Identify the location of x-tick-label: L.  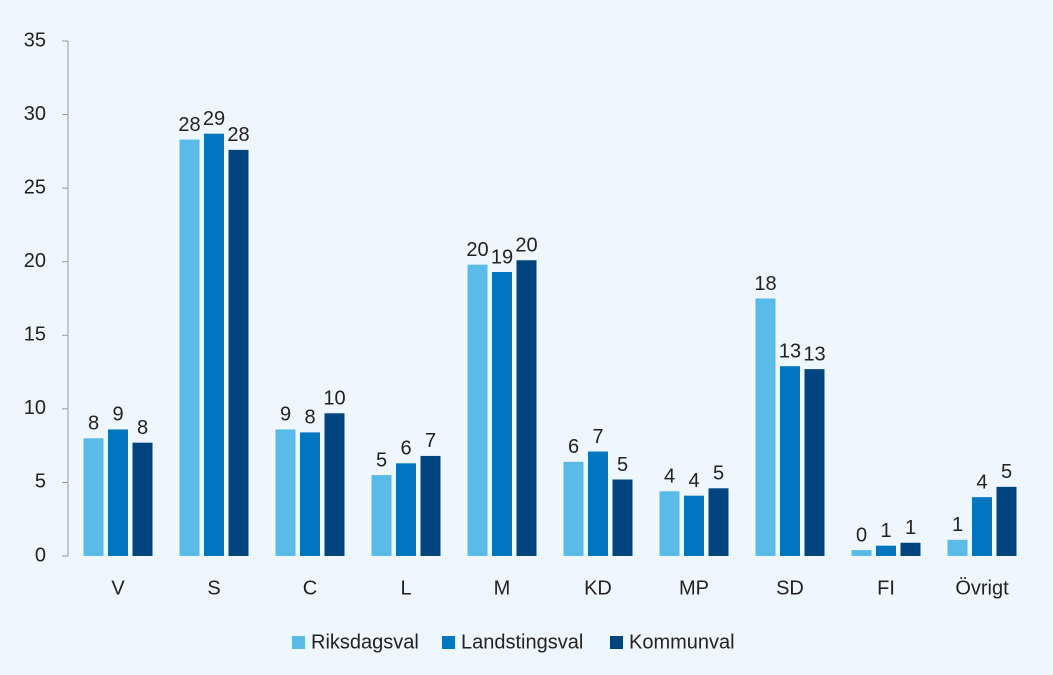
(405, 588).